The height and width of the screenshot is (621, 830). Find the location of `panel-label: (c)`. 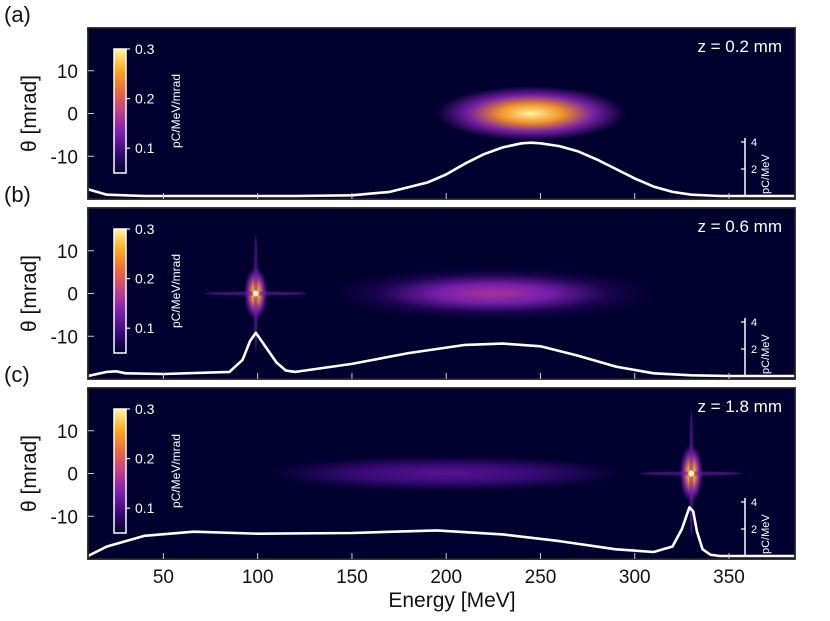

panel-label: (c) is located at coordinates (17, 374).